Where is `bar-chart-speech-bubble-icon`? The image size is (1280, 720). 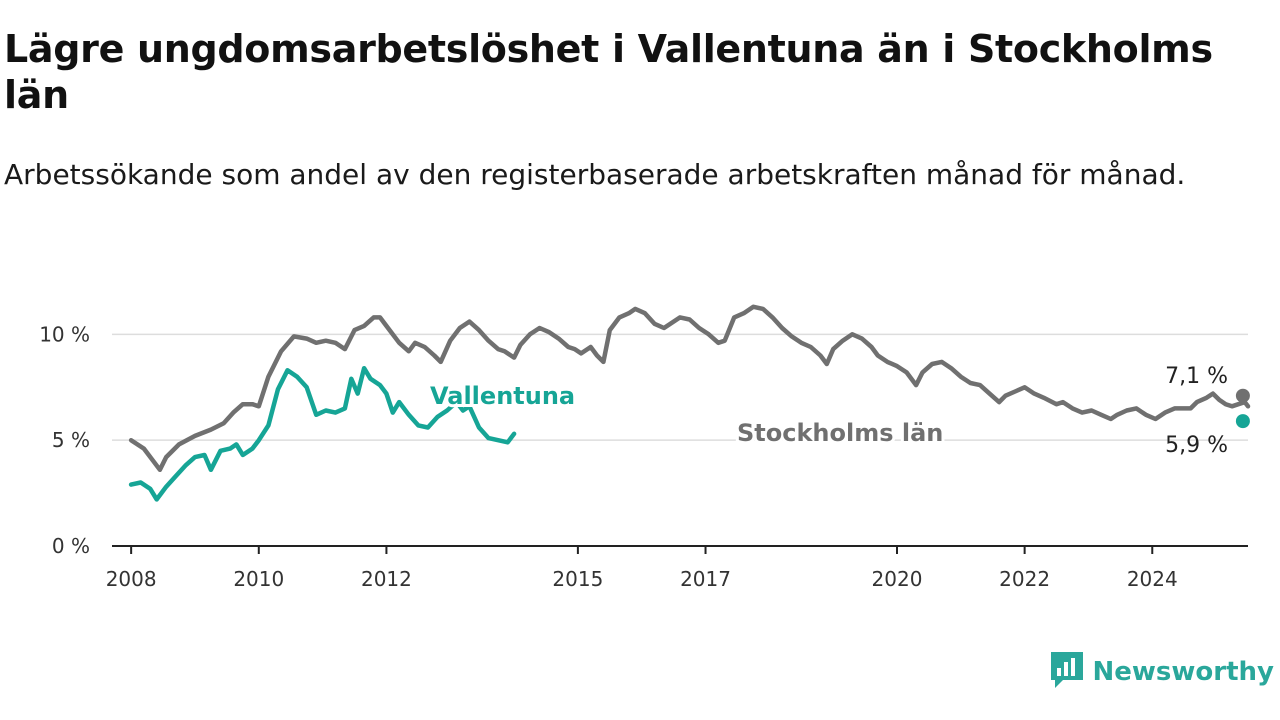 bar-chart-speech-bubble-icon is located at coordinates (1067, 672).